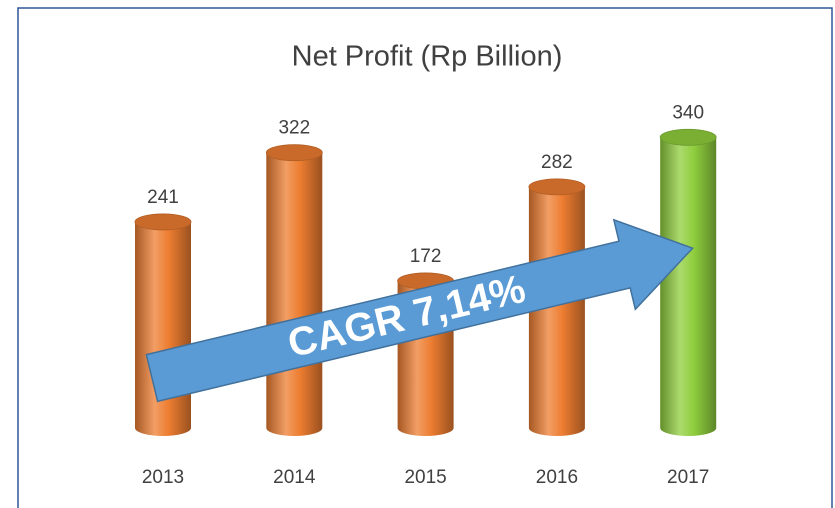 The width and height of the screenshot is (835, 508). Describe the element at coordinates (557, 162) in the screenshot. I see `data-label: 282` at that location.